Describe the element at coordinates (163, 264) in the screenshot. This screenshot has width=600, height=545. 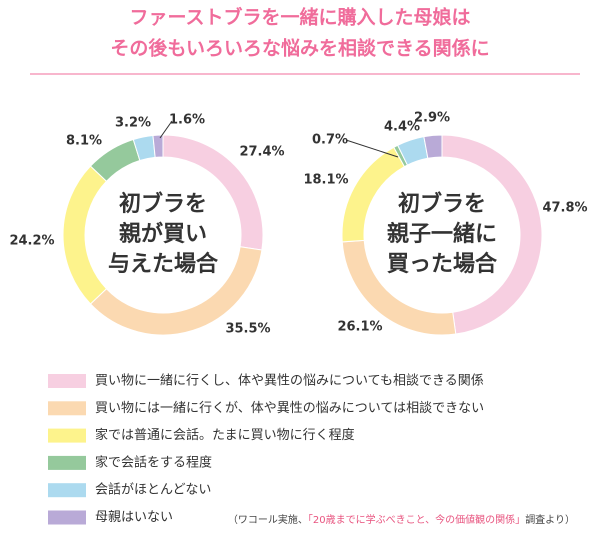
I see `center-label: 与えた場合` at that location.